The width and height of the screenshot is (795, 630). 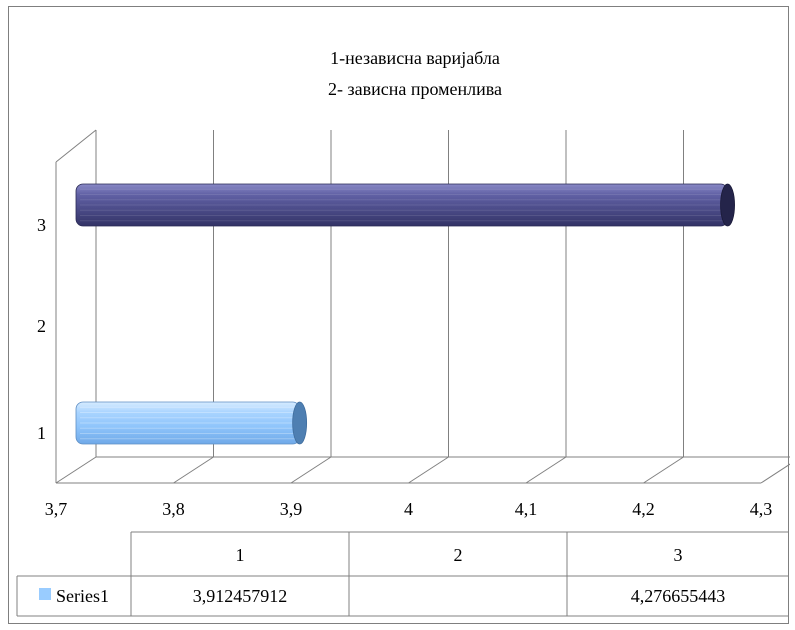 What do you see at coordinates (45, 594) in the screenshot?
I see `legend-swatch` at bounding box center [45, 594].